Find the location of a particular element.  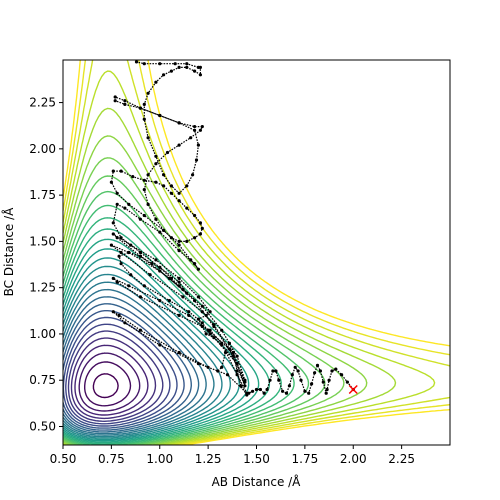

start-marker is located at coordinates (353, 389).